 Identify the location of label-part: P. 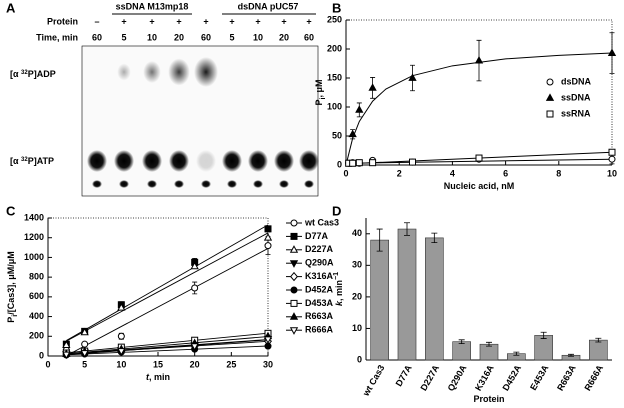
(11, 320).